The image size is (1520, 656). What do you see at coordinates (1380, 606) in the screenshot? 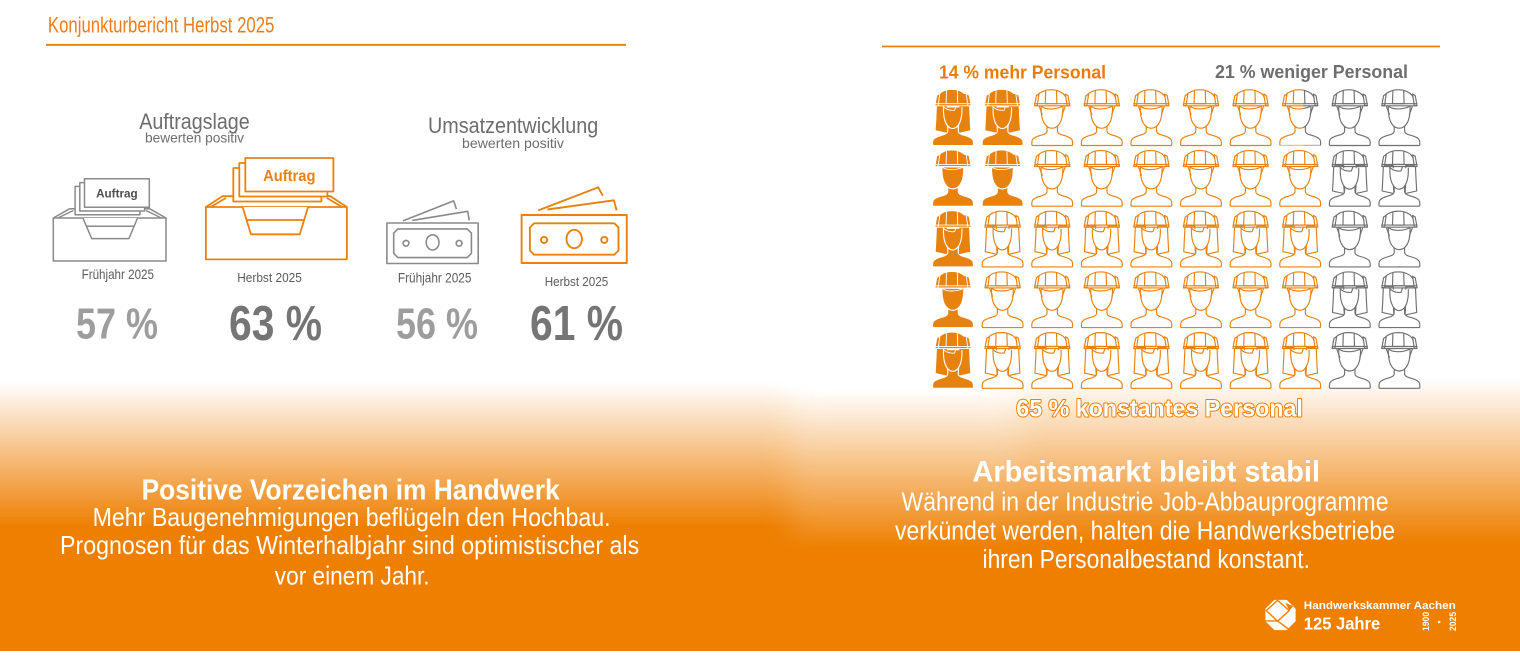
I see `svg-text: Handwerkskammer Aachen` at bounding box center [1380, 606].